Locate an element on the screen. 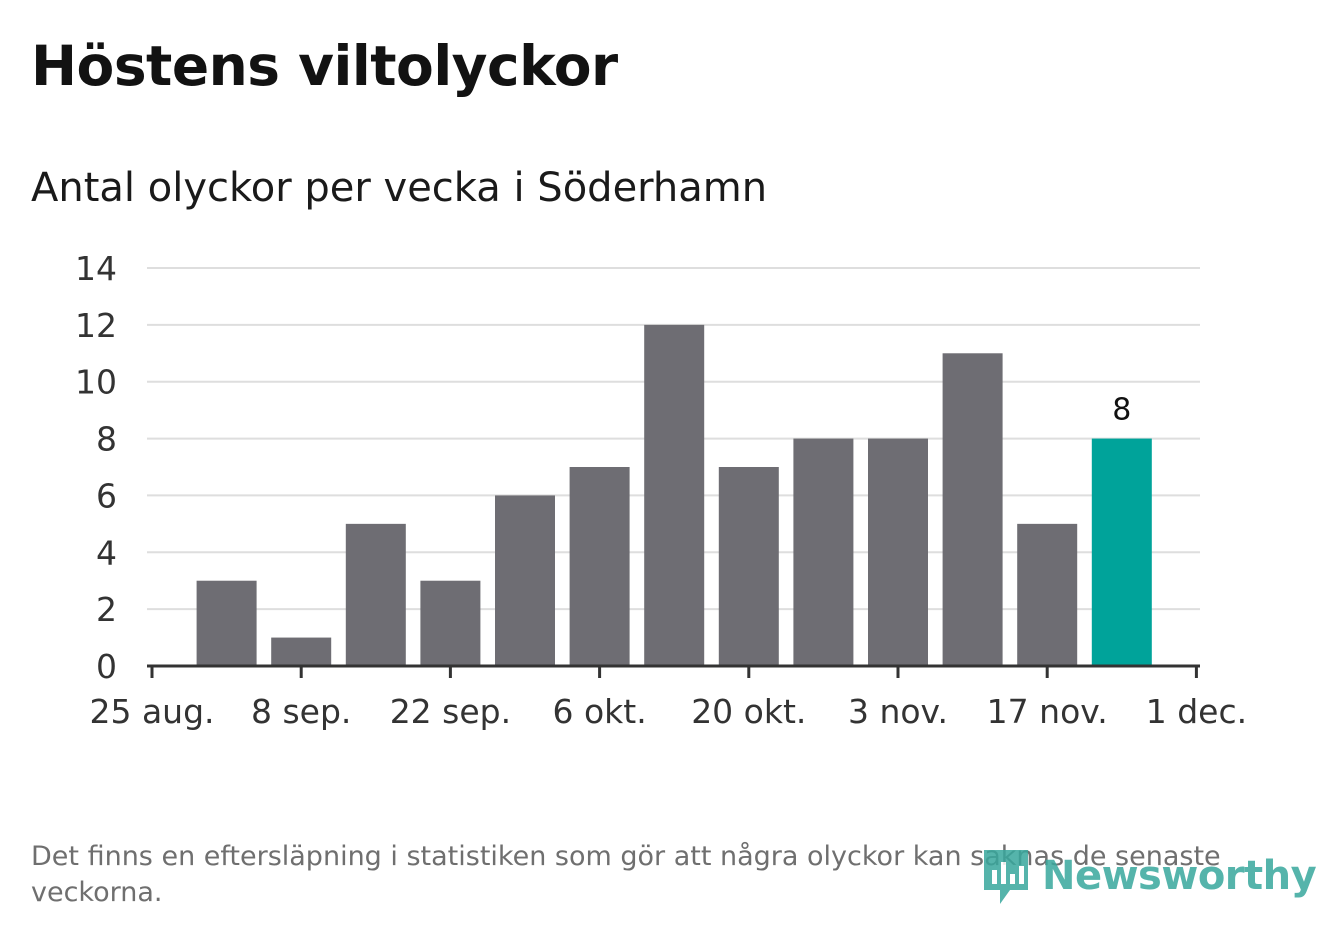 This screenshot has height=939, width=1322. x-tick-label: 25 aug. is located at coordinates (151, 711).